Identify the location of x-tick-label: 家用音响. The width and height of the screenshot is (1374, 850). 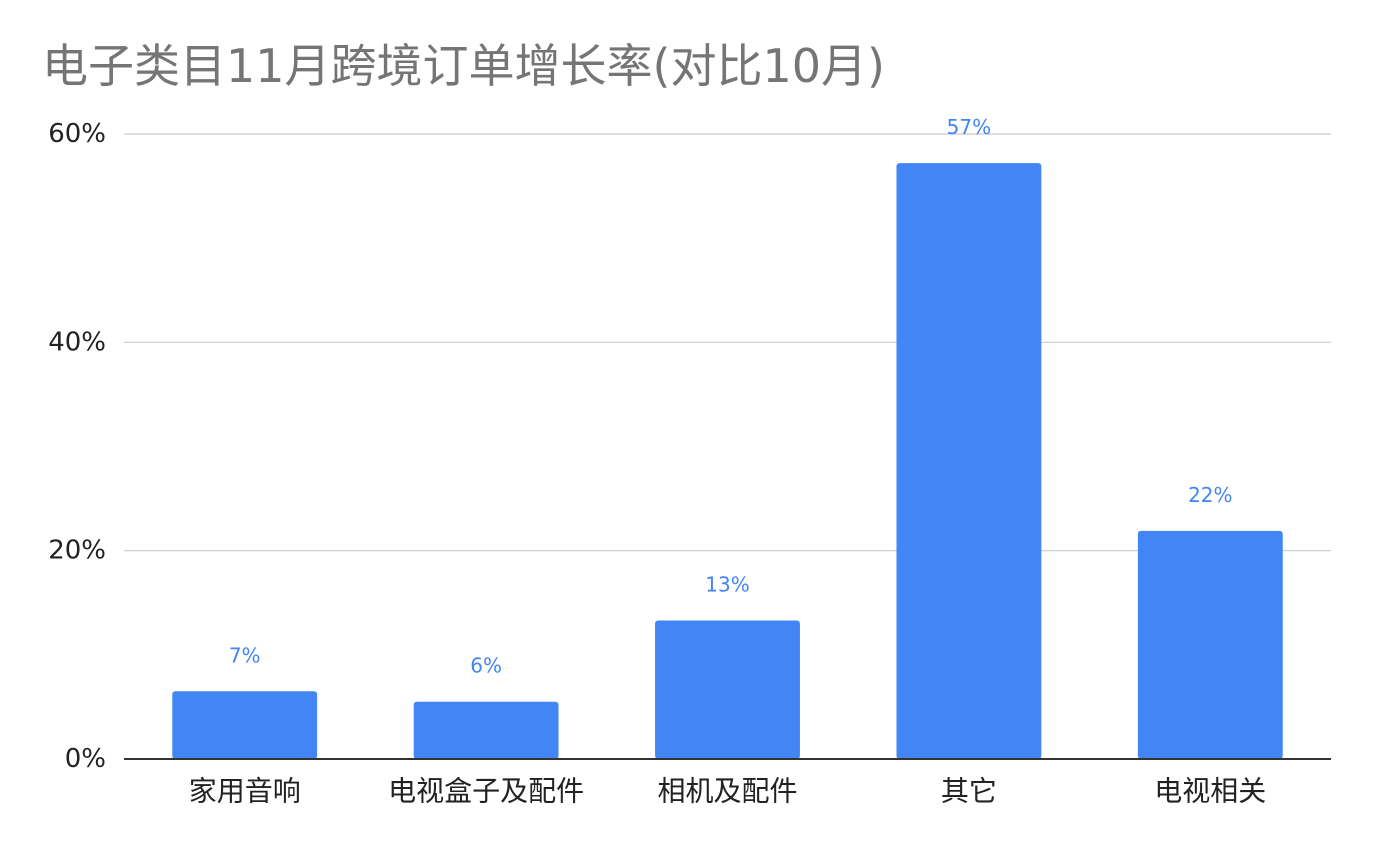
(245, 791).